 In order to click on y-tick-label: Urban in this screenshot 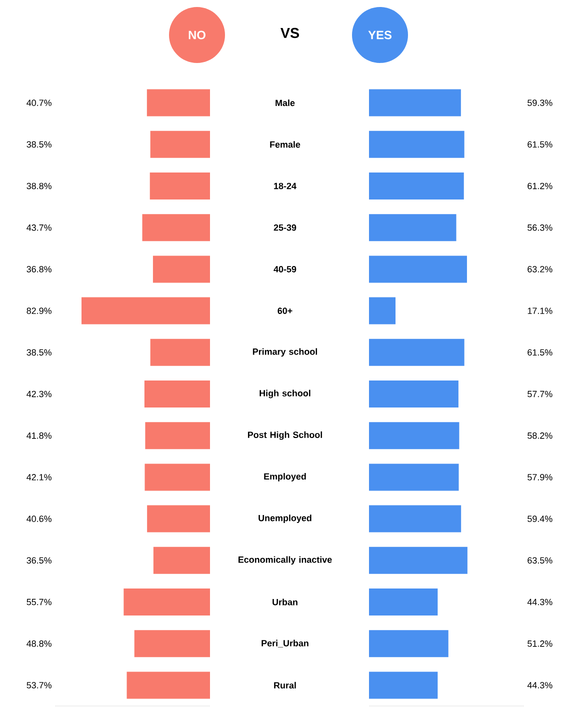, I will do `click(285, 602)`.